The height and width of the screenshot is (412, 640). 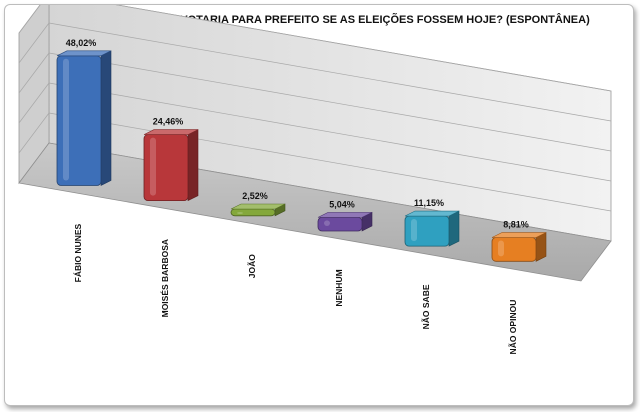 What do you see at coordinates (516, 225) in the screenshot?
I see `data-label: 8,81%` at bounding box center [516, 225].